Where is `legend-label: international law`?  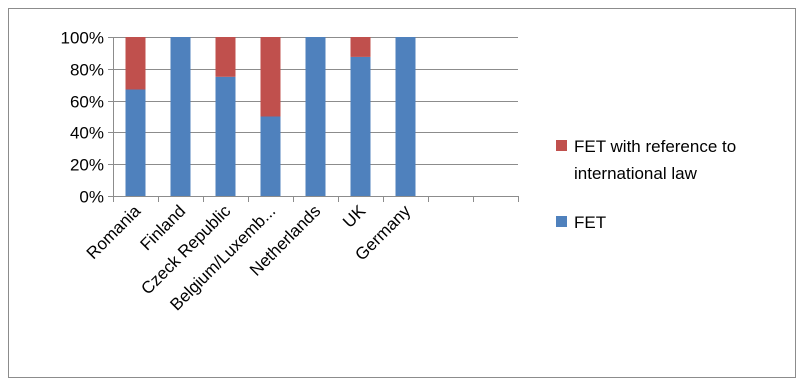 legend-label: international law is located at coordinates (636, 173).